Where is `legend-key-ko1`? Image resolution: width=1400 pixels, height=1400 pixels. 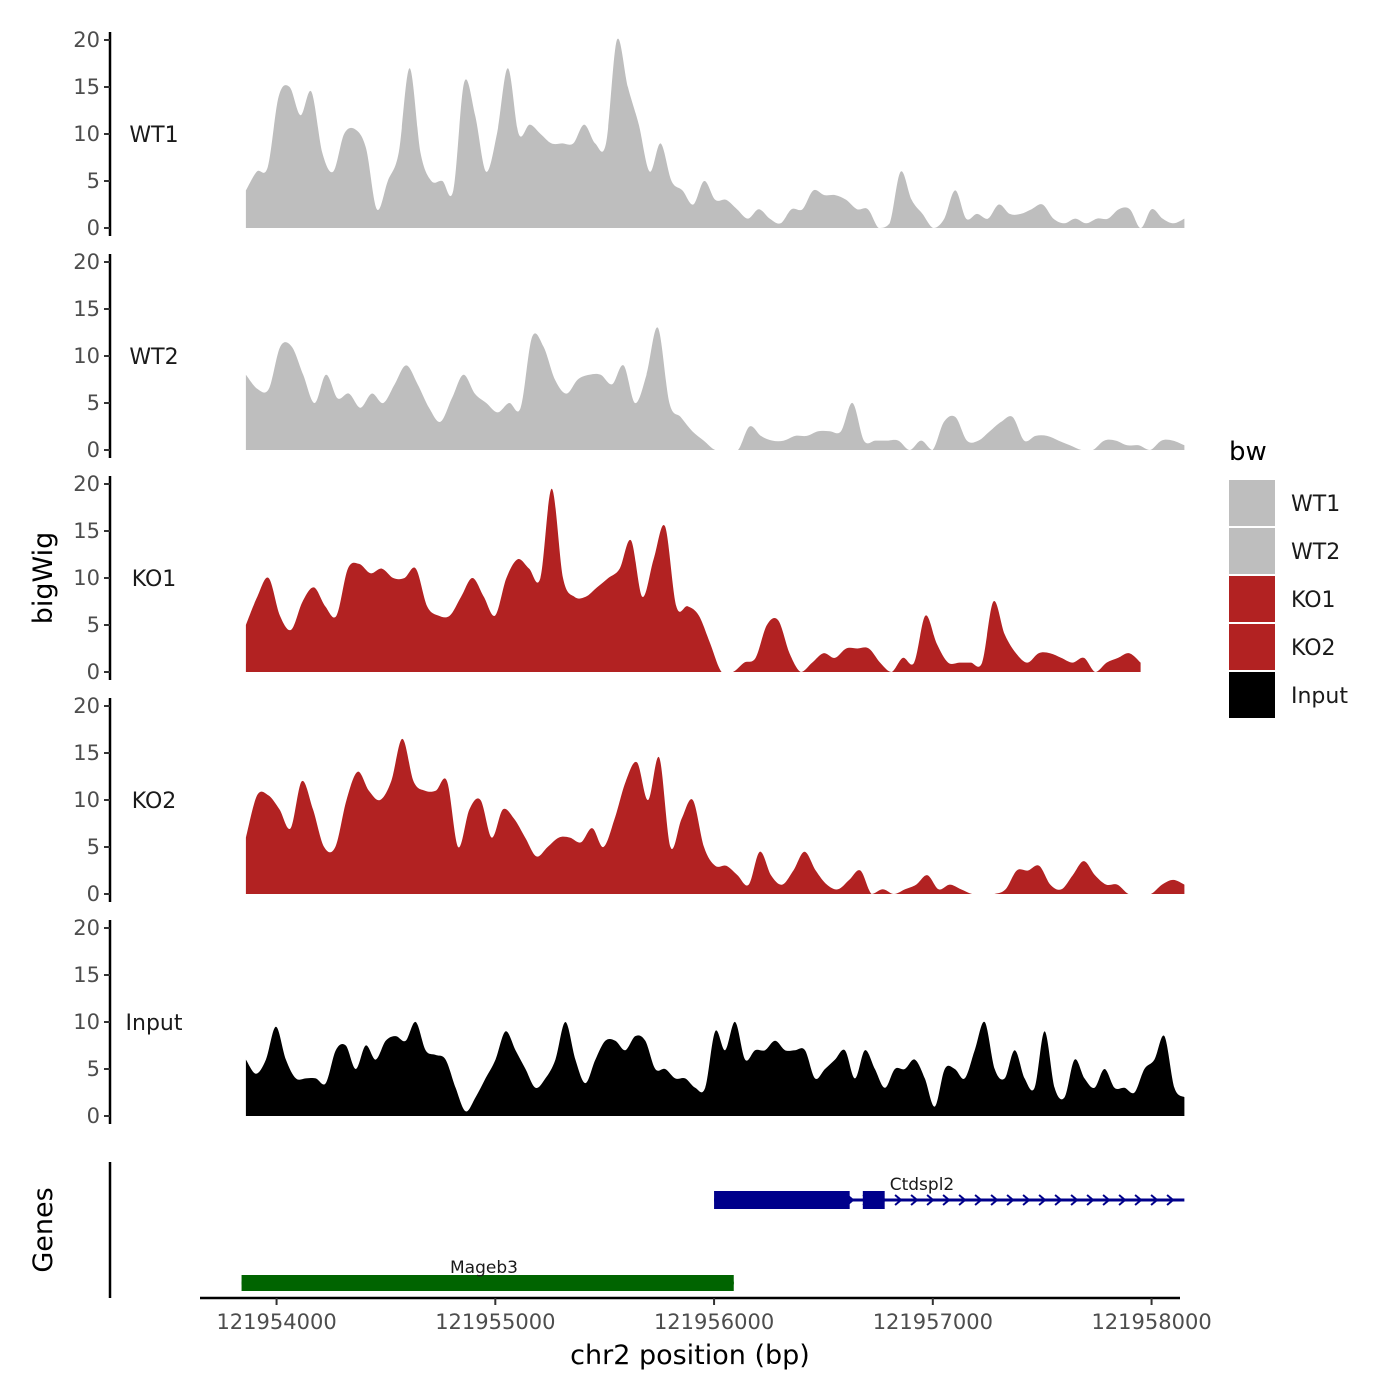 legend-key-ko1 is located at coordinates (1252, 599).